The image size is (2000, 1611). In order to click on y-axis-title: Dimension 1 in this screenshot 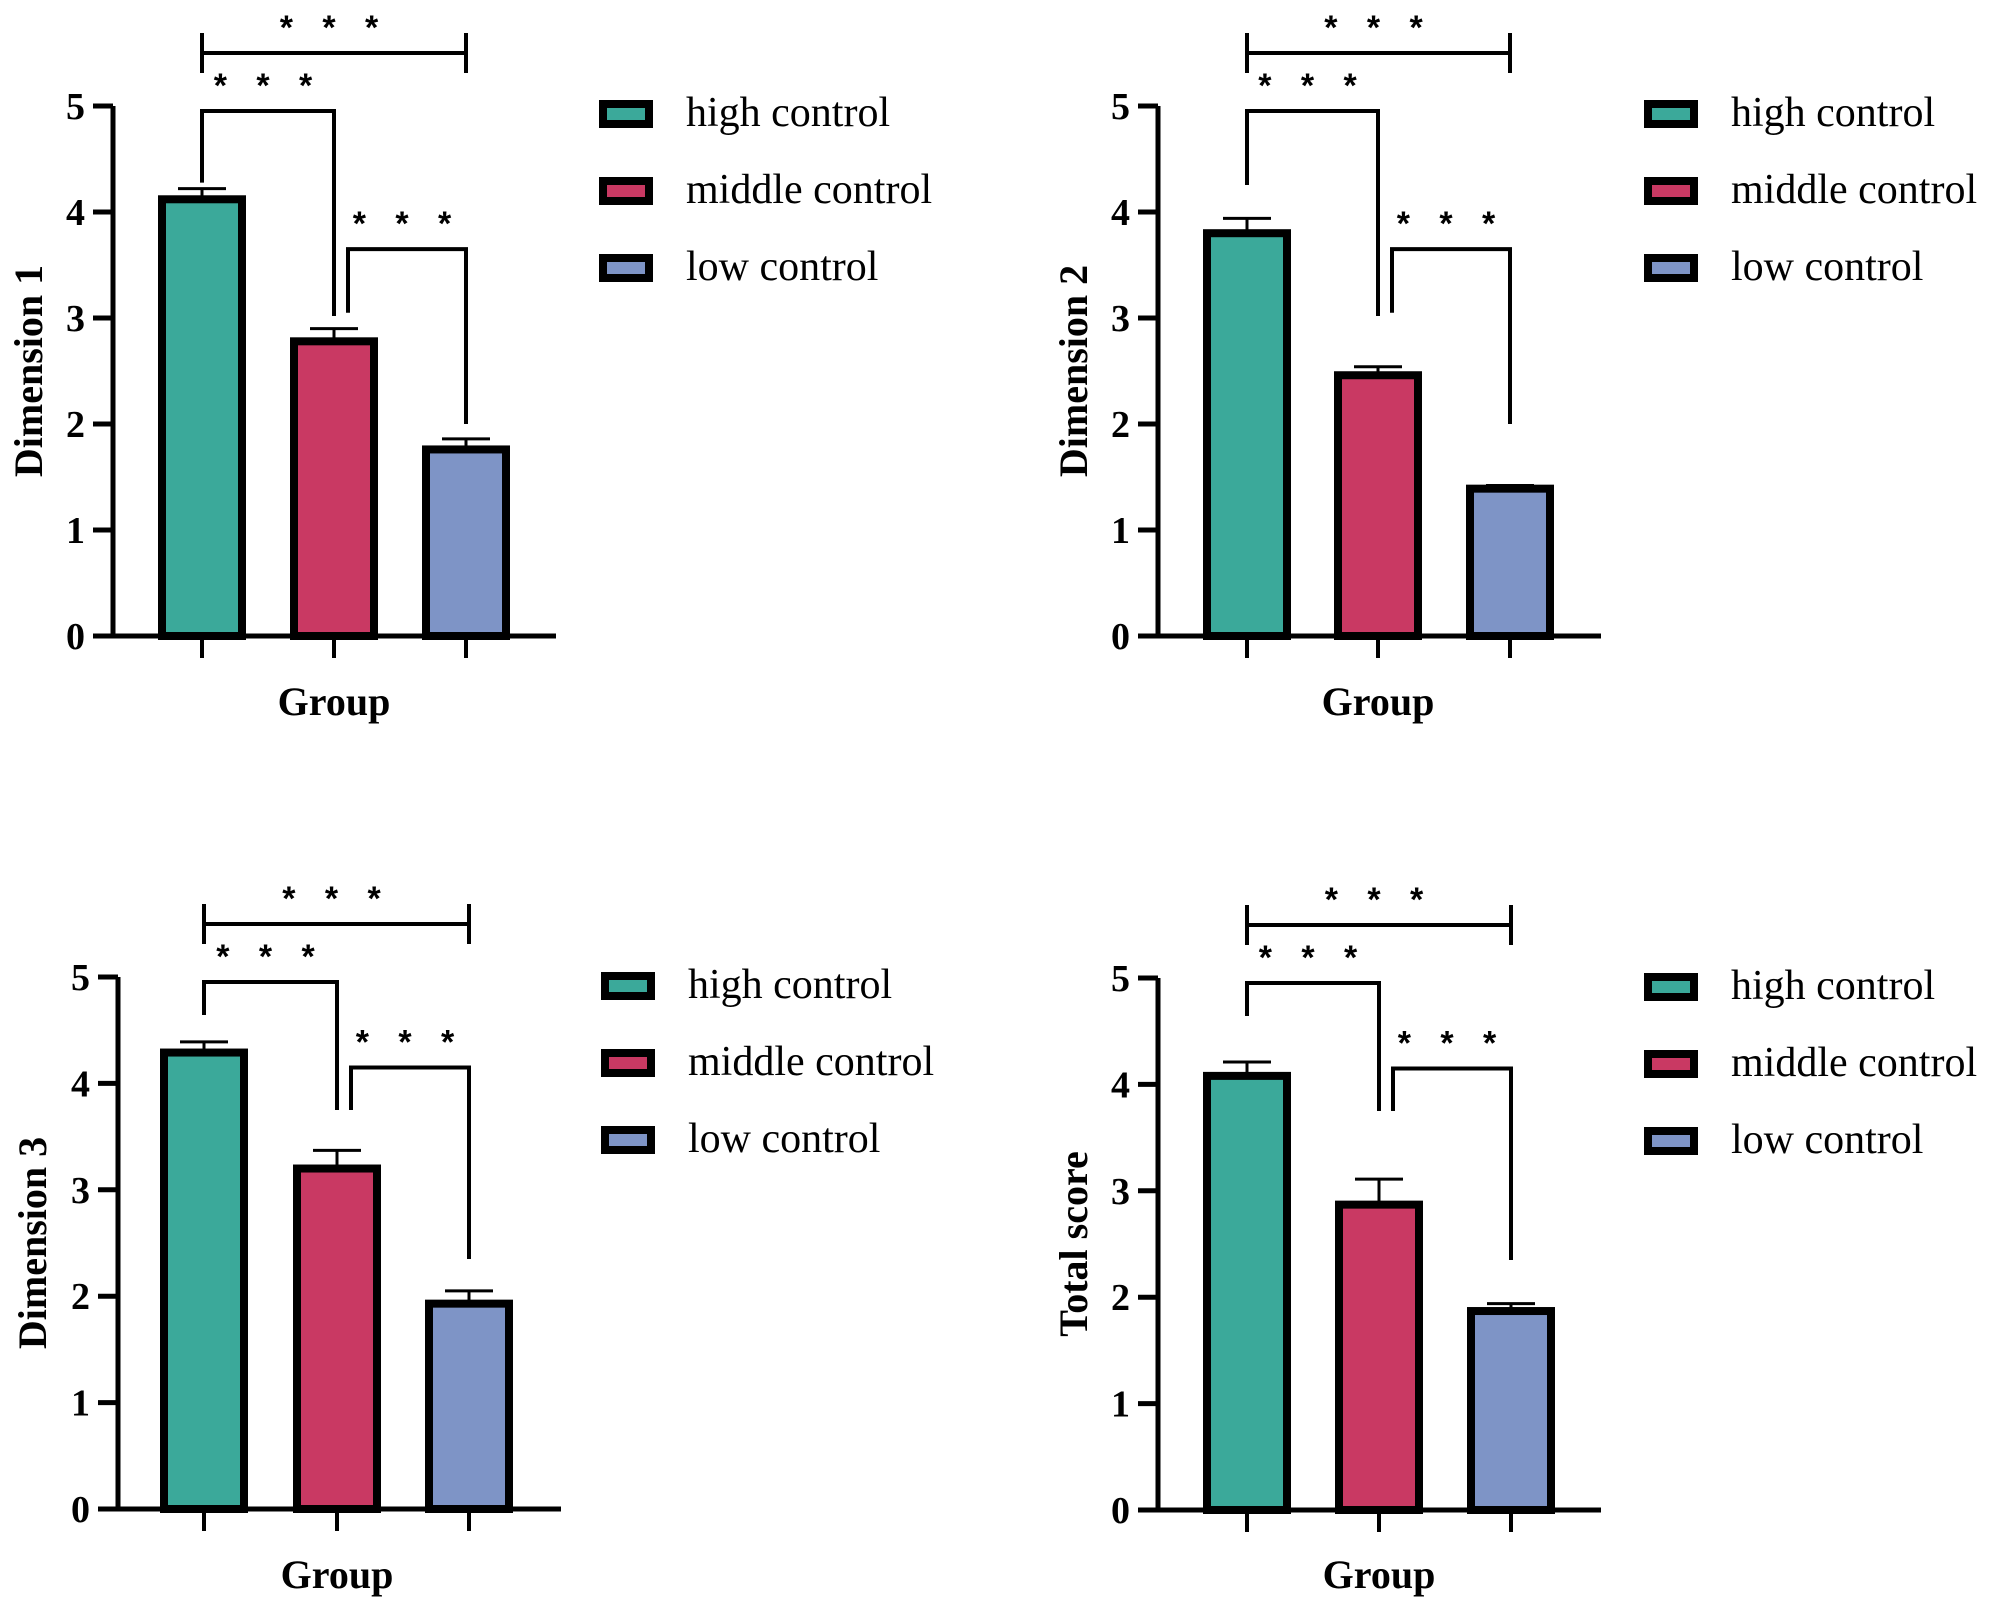, I will do `click(28, 371)`.